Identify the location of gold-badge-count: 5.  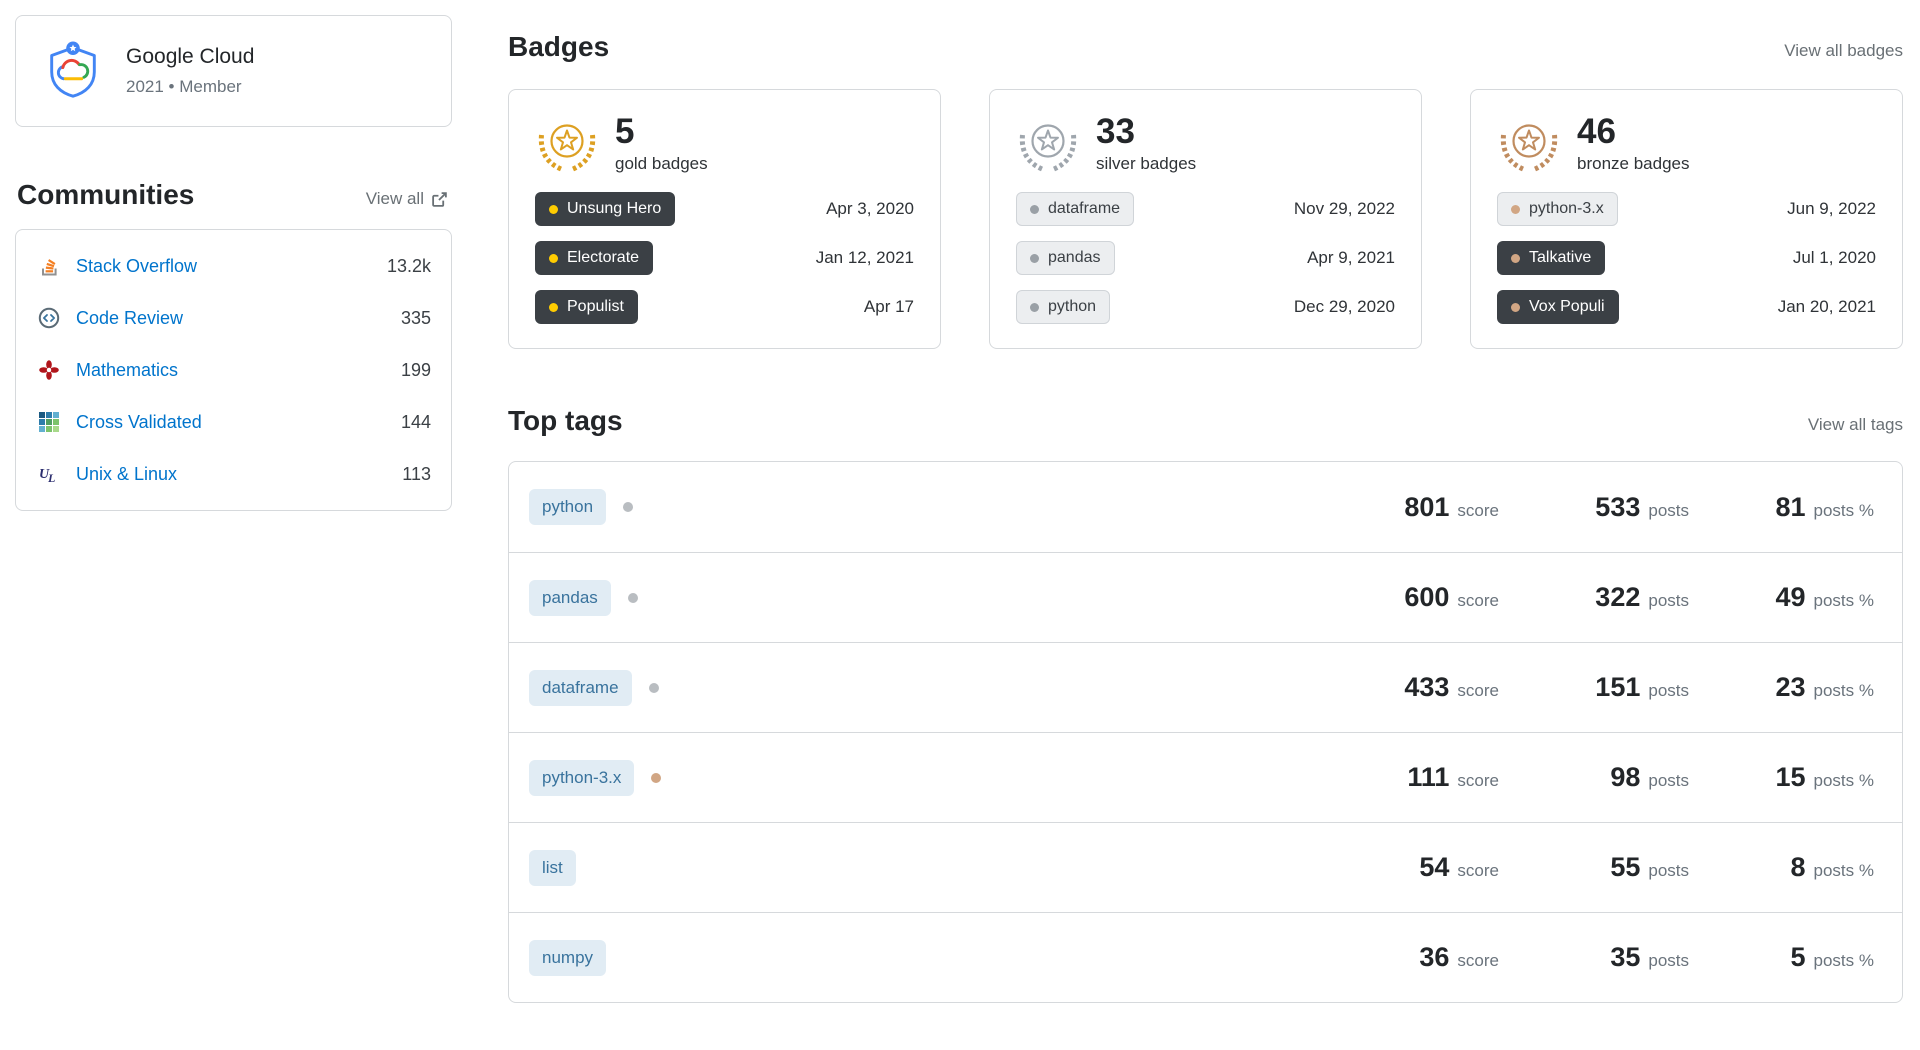
(625, 131).